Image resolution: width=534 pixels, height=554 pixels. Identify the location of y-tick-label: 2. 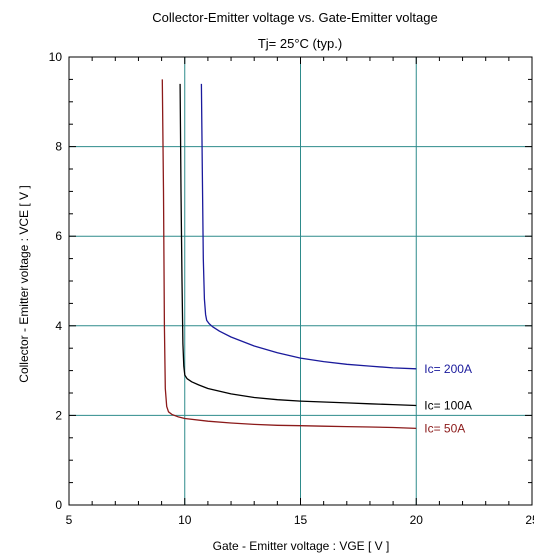
(58, 415).